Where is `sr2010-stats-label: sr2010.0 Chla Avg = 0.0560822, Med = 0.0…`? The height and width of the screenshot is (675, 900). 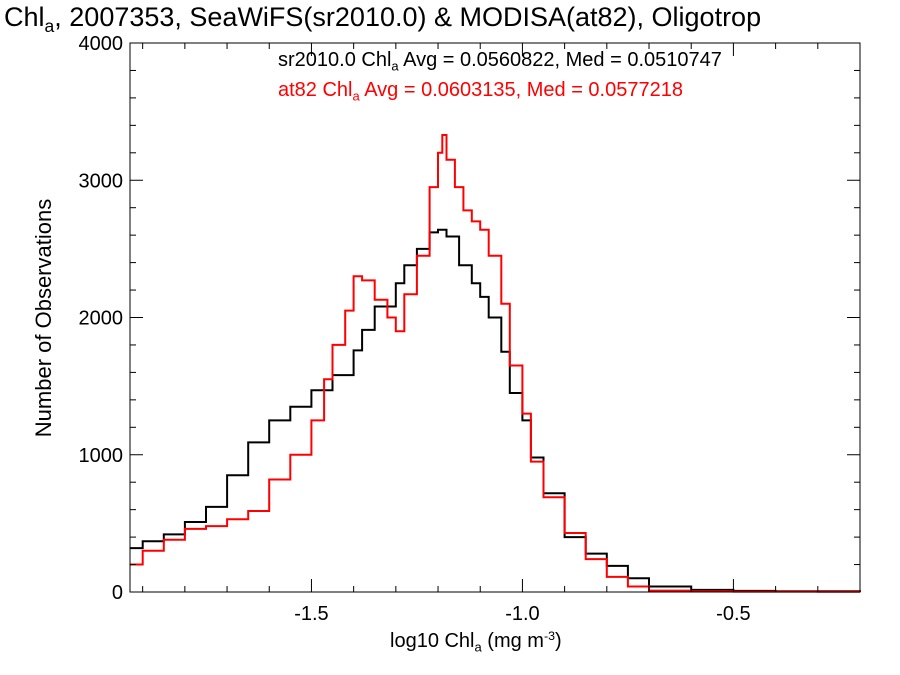
sr2010-stats-label: sr2010.0 Chla Avg = 0.0560822, Med = 0.0… is located at coordinates (500, 61).